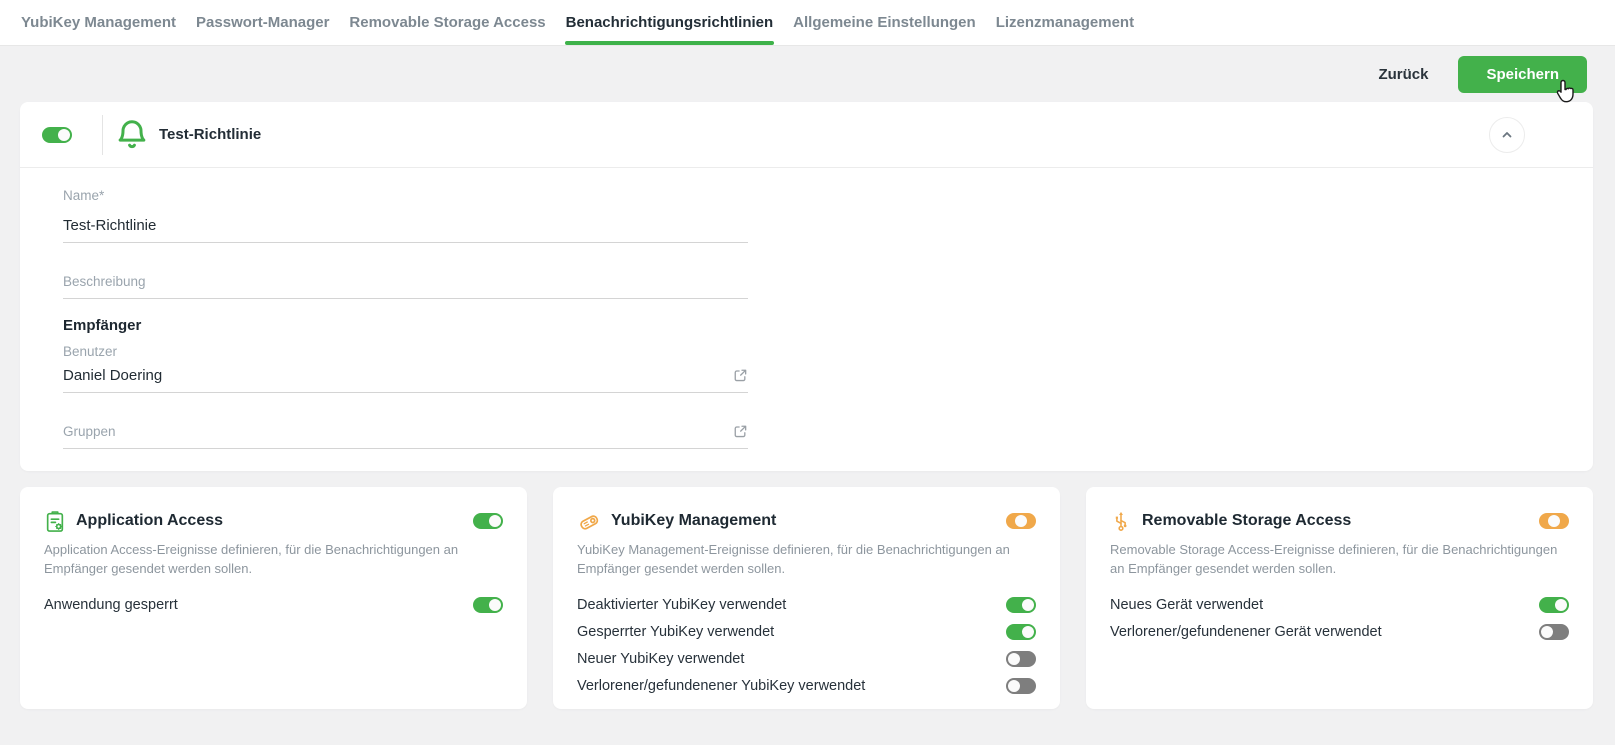 The width and height of the screenshot is (1615, 745). I want to click on action-bar: Zurück Speichern, so click(807, 74).